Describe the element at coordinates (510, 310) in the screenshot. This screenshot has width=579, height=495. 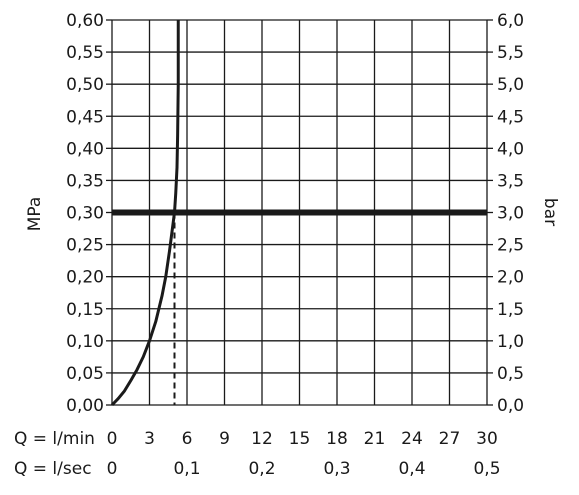
I see `y-tick-label-right: 1,5` at that location.